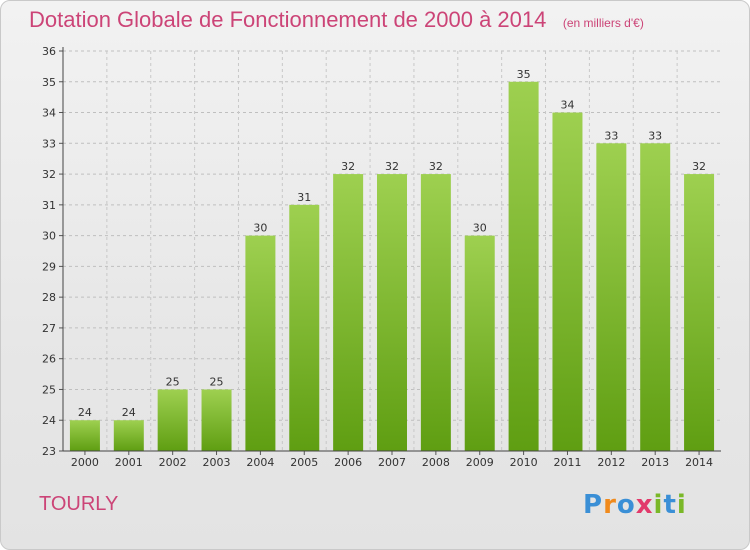  I want to click on chart-unit-label: (en milliers d'€), so click(603, 23).